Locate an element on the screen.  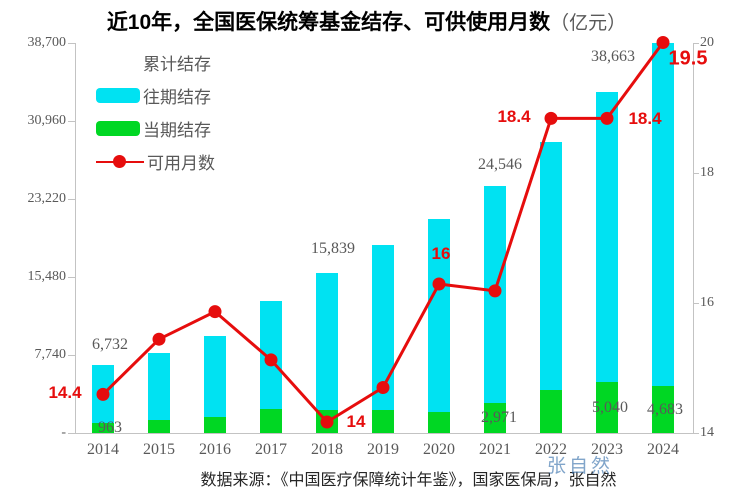
cumulative-total-label: 6,732 is located at coordinates (110, 345).